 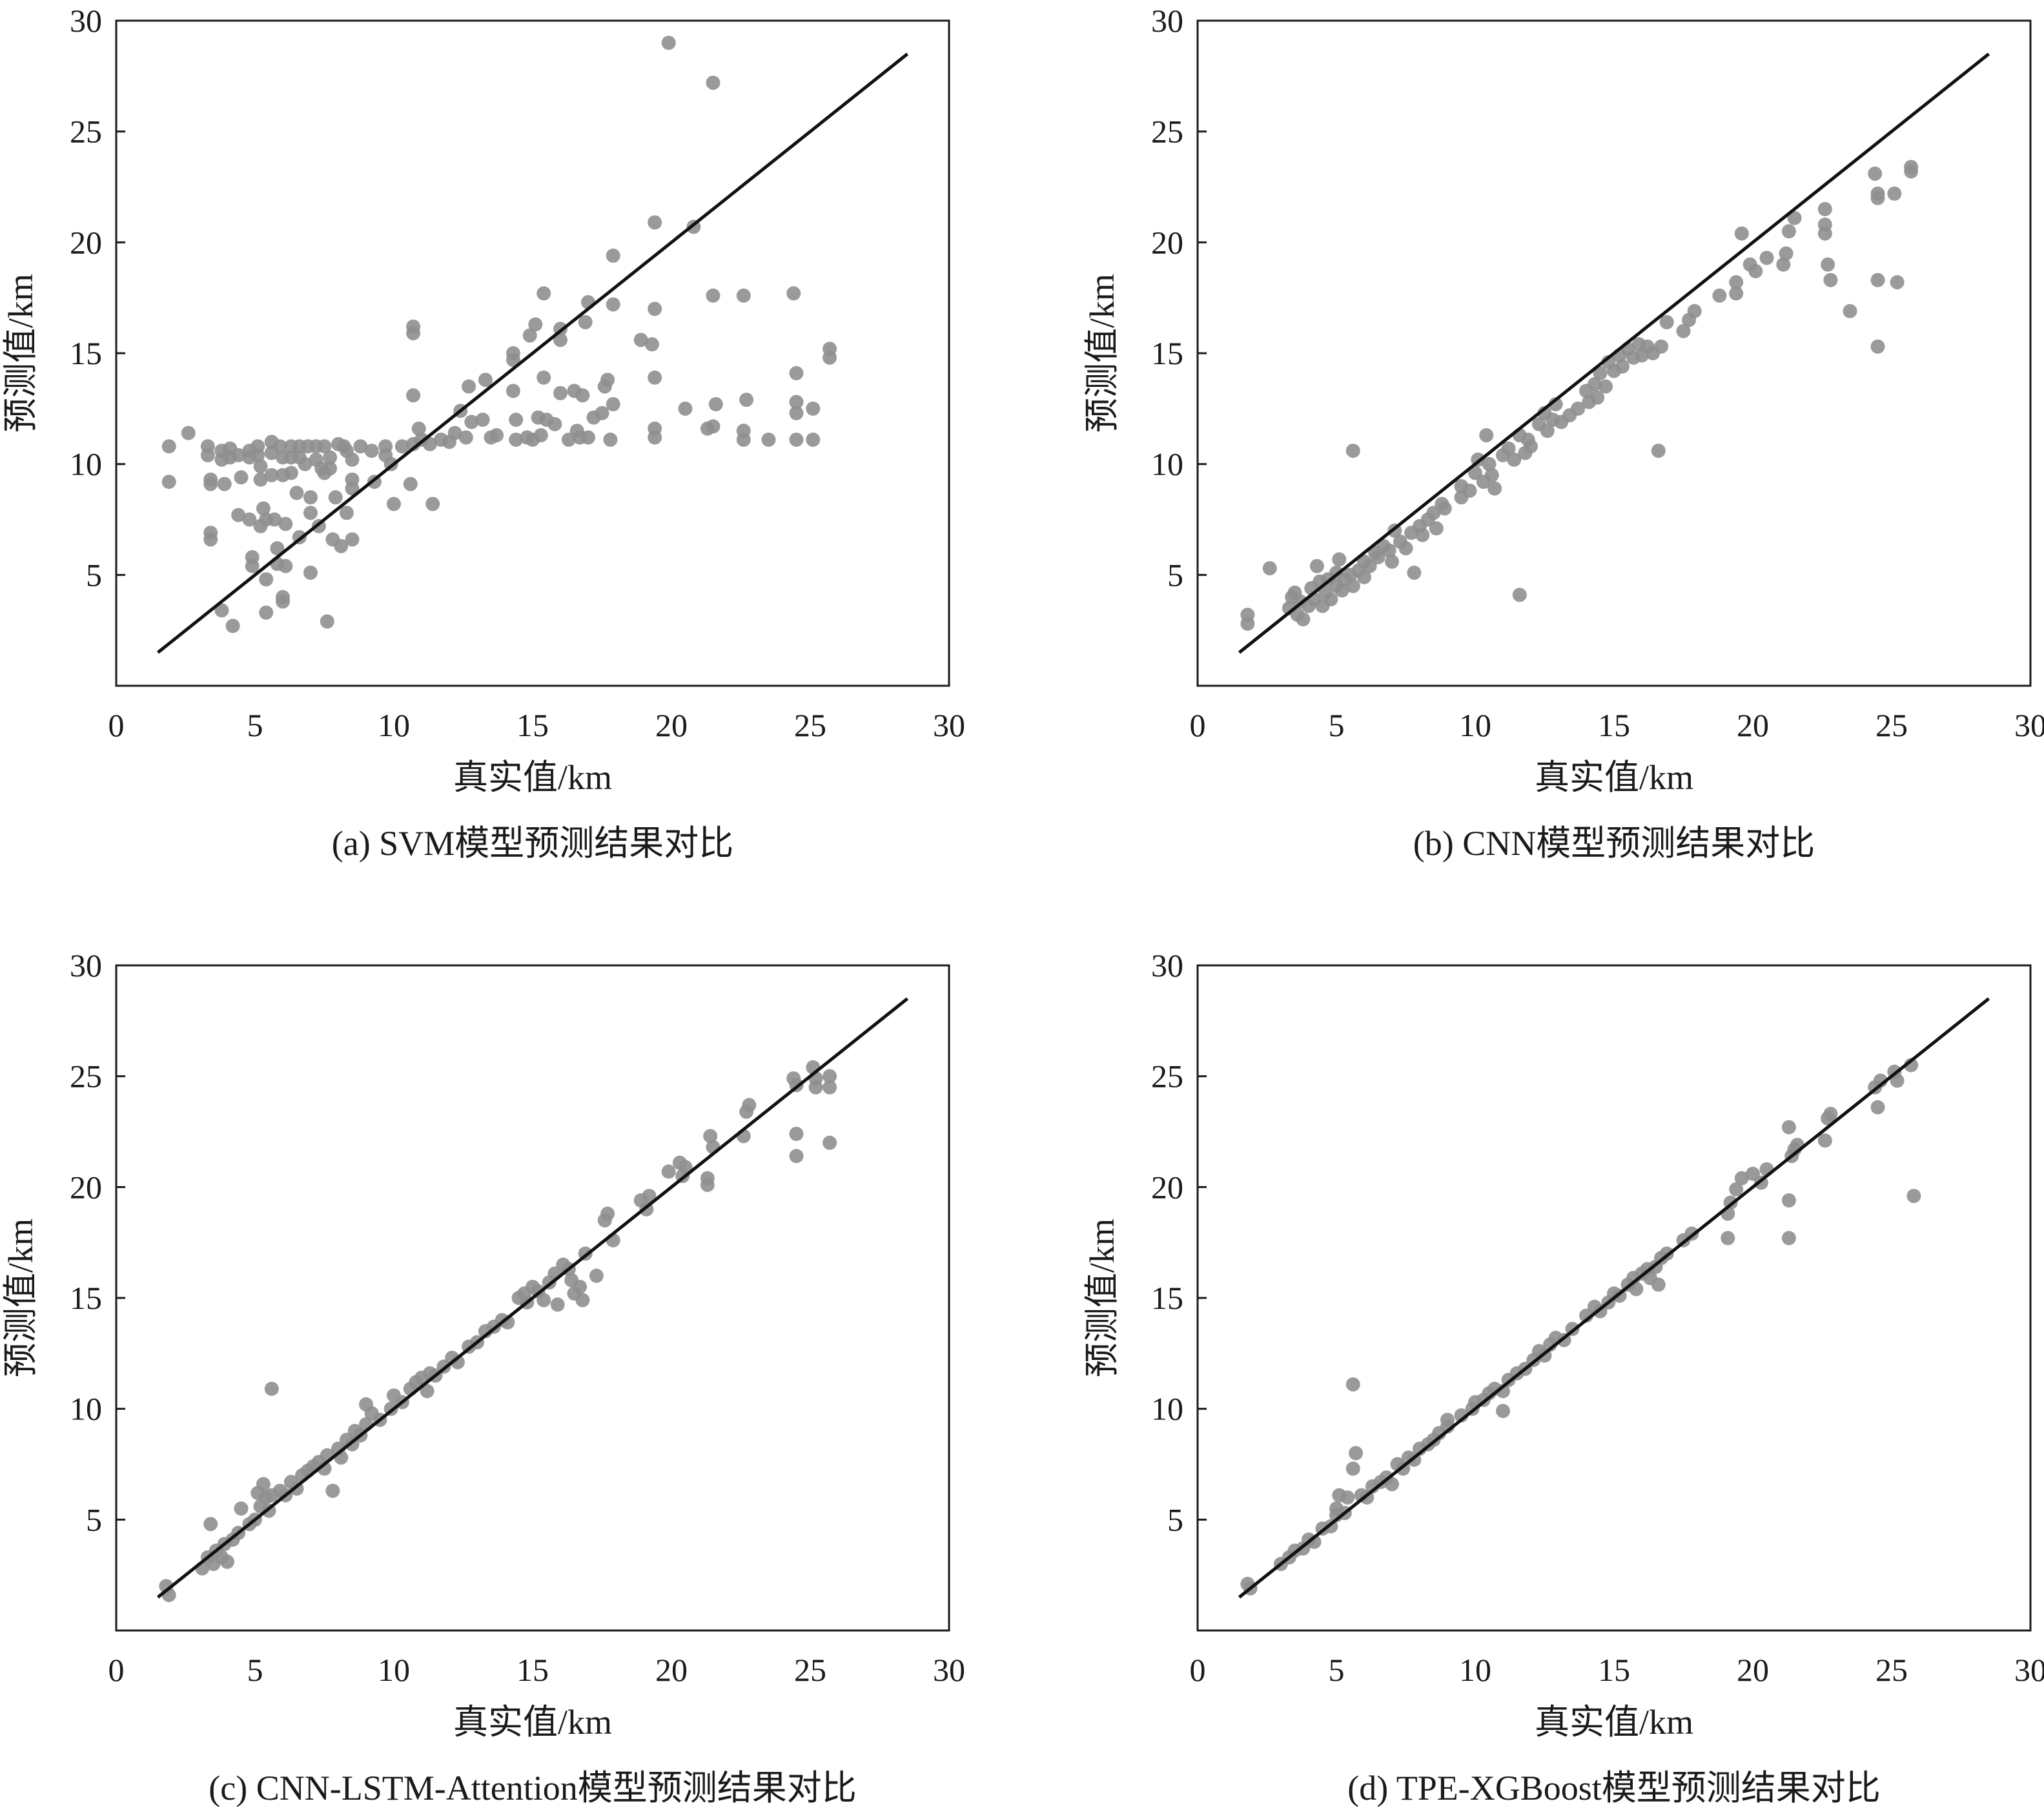 I want to click on panel-caption: (b) CNN模型预测结果对比, so click(x=1614, y=843).